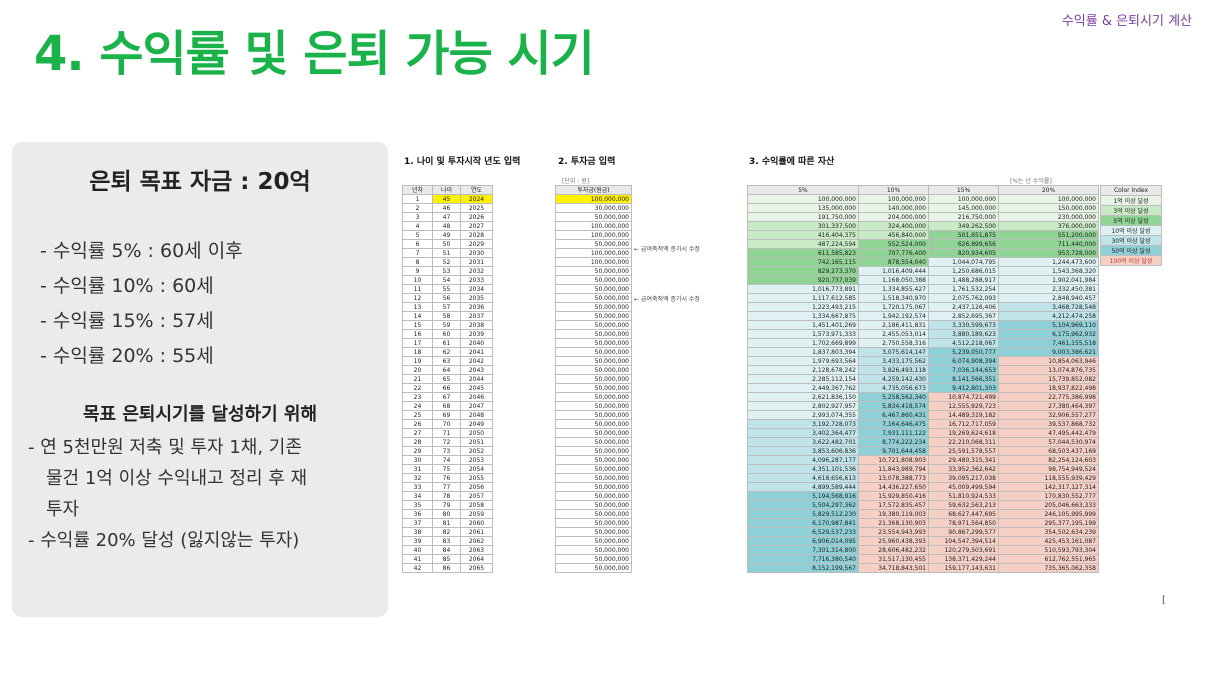 The width and height of the screenshot is (1216, 684). What do you see at coordinates (1048, 478) in the screenshot?
I see `table-cell: 118,555,939,429` at bounding box center [1048, 478].